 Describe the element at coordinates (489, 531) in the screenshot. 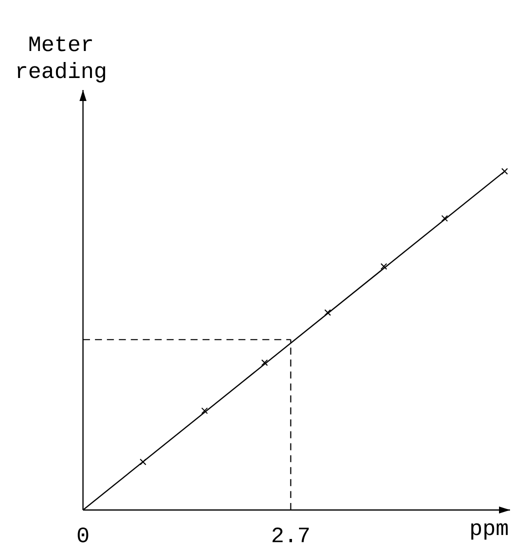

I see `x-axis-title: ppm` at that location.